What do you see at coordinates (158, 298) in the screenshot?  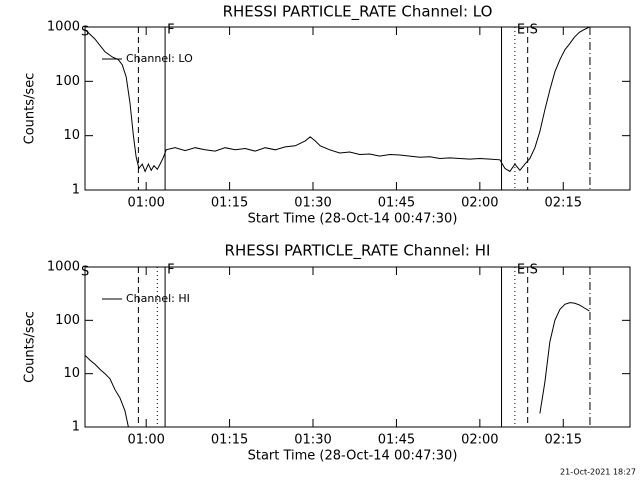 I see `legend-label: Channel: HI` at bounding box center [158, 298].